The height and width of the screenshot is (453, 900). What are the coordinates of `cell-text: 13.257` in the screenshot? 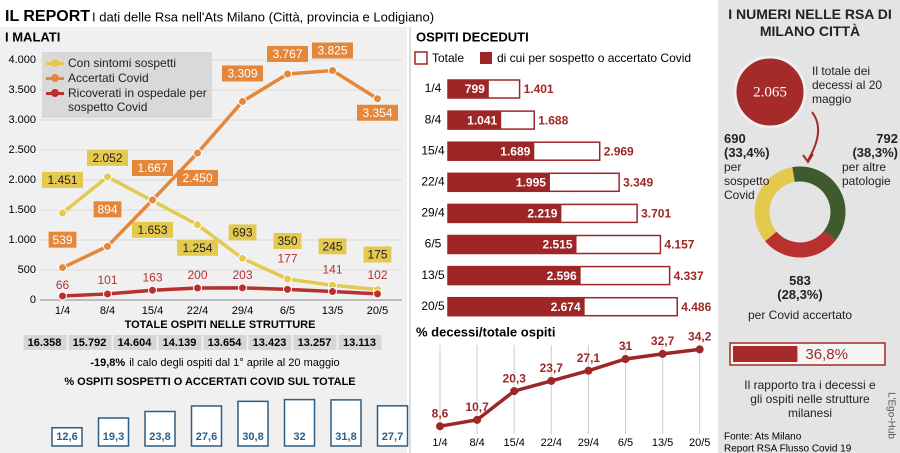 It's located at (315, 343).